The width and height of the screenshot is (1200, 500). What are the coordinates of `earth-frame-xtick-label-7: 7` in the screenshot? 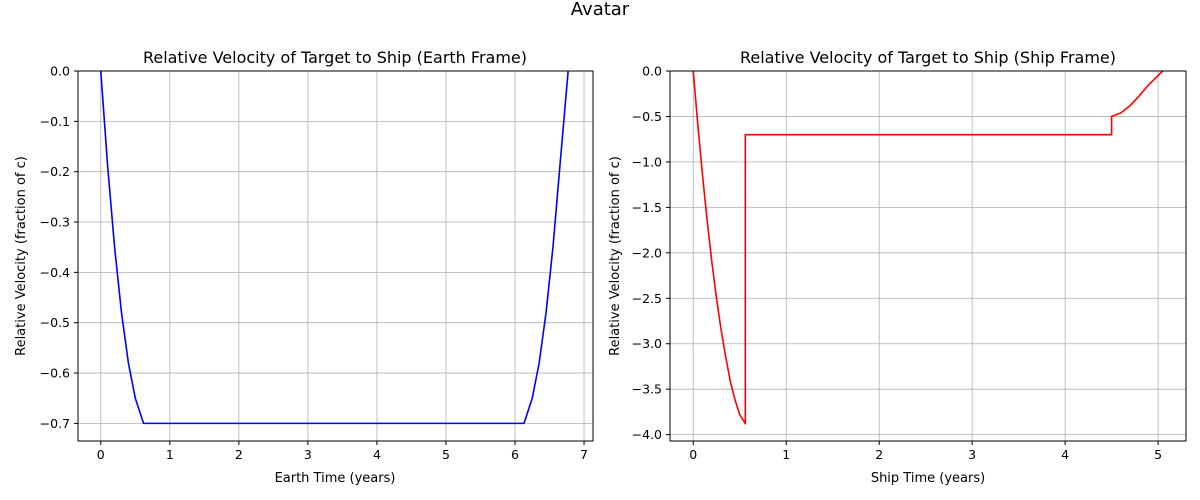 It's located at (584, 454).